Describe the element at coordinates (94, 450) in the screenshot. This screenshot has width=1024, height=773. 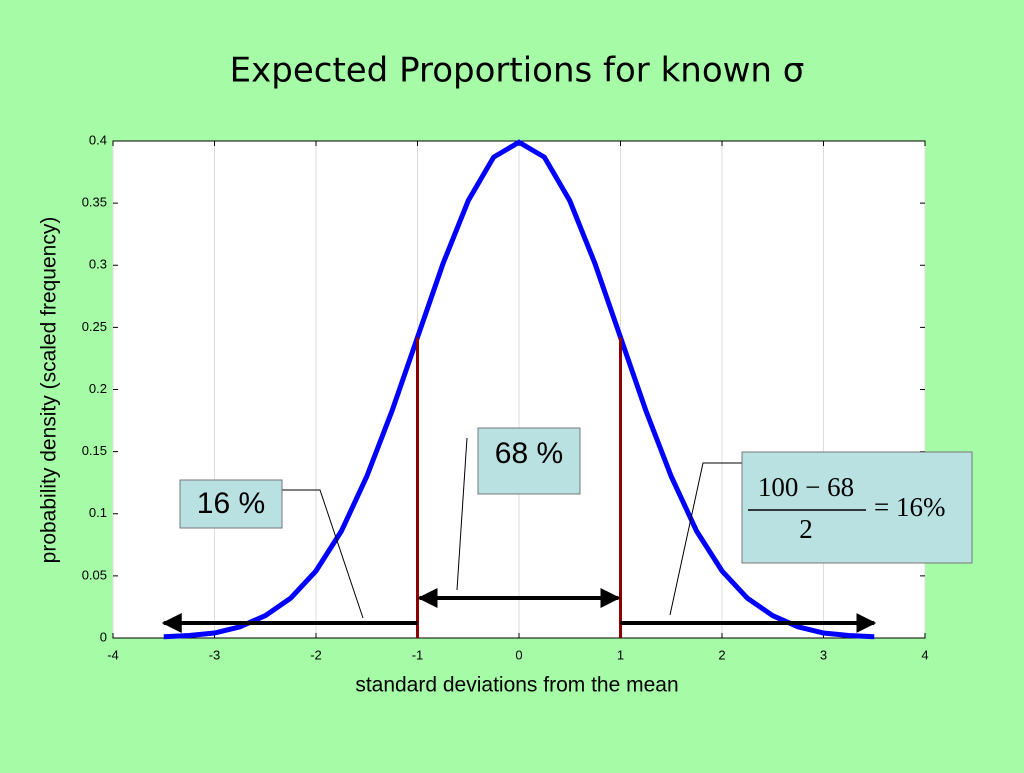
I see `y-tick-label: 0.15` at that location.